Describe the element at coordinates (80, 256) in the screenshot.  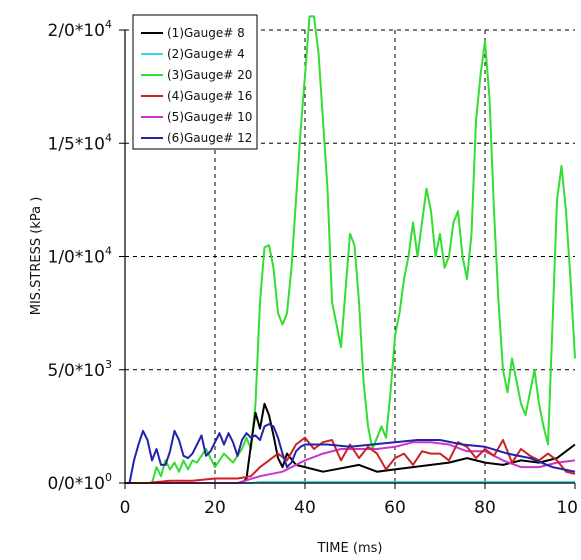
I see `y-tick-label-2: 1/0*104` at that location.